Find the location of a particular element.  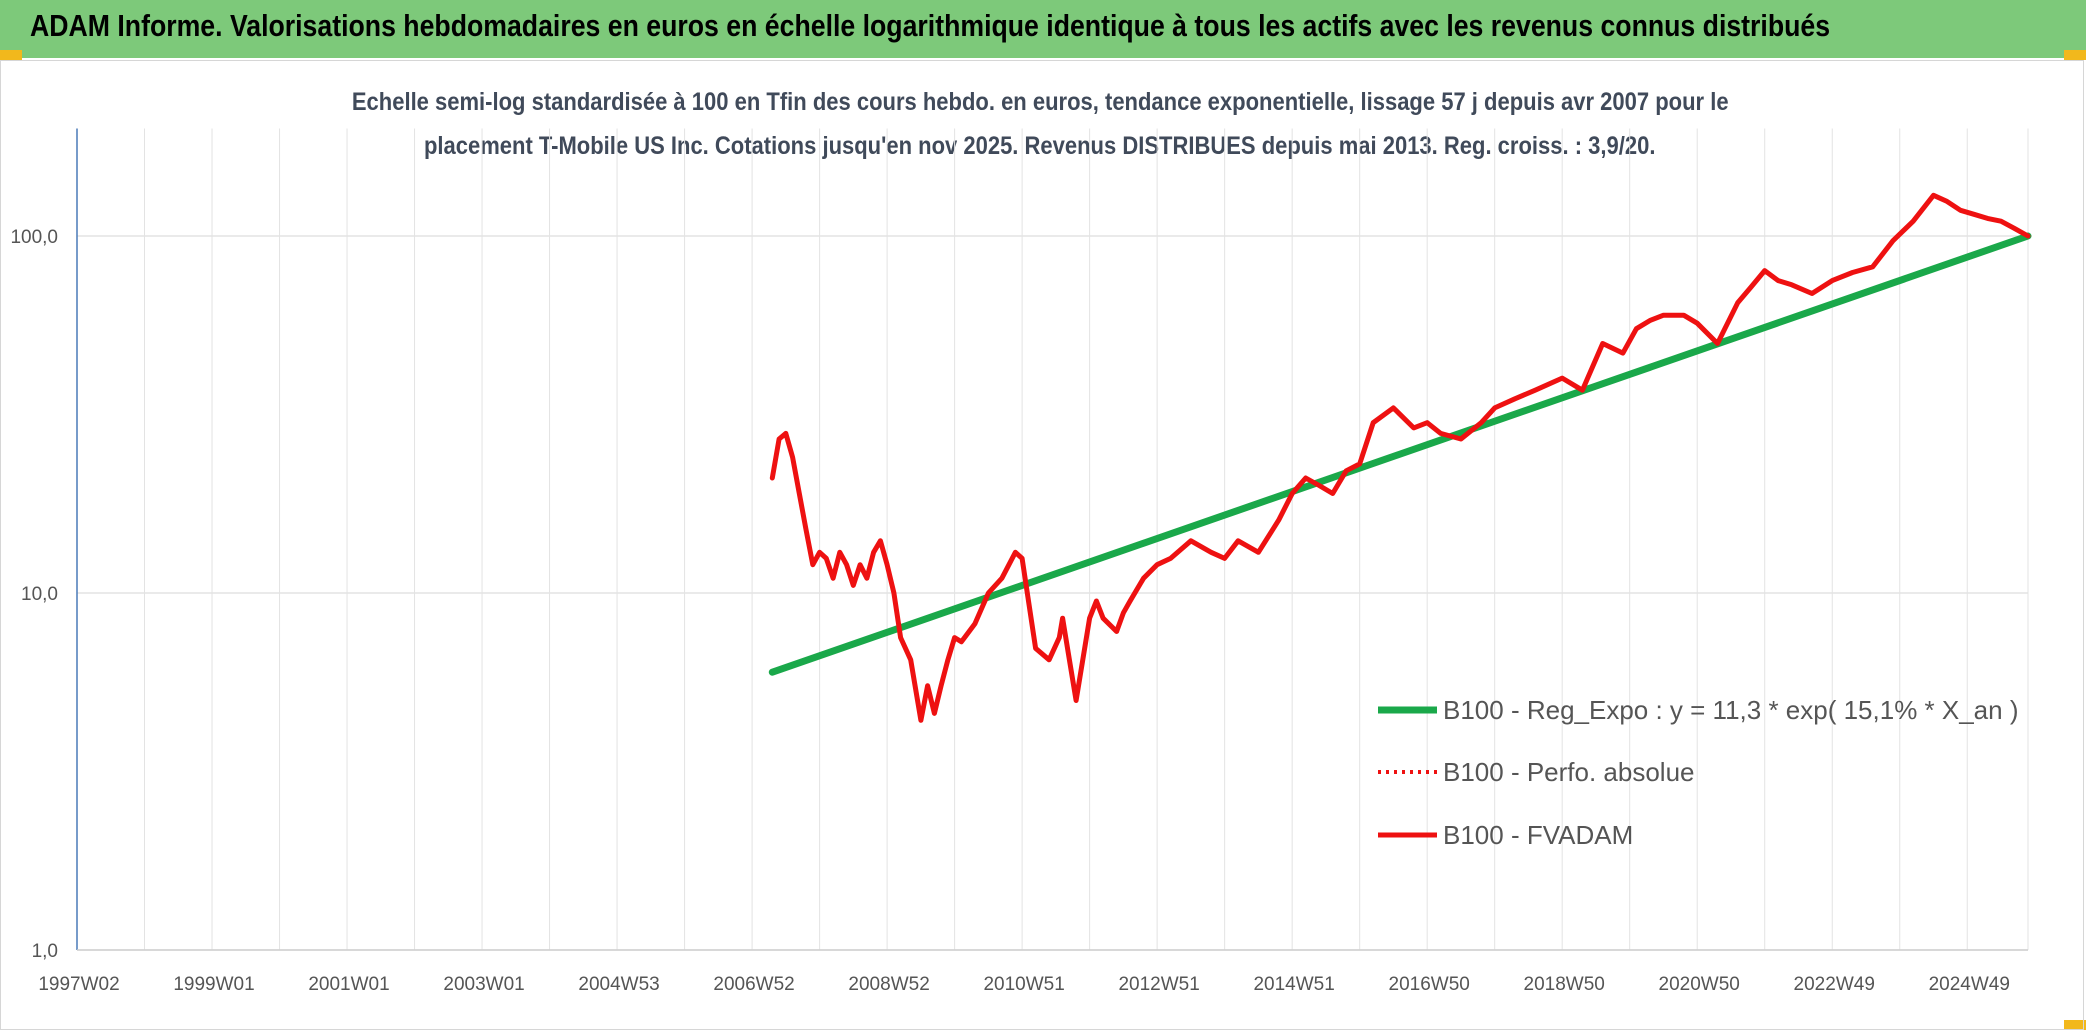

x-tick-label: 2012W51 is located at coordinates (1158, 984).